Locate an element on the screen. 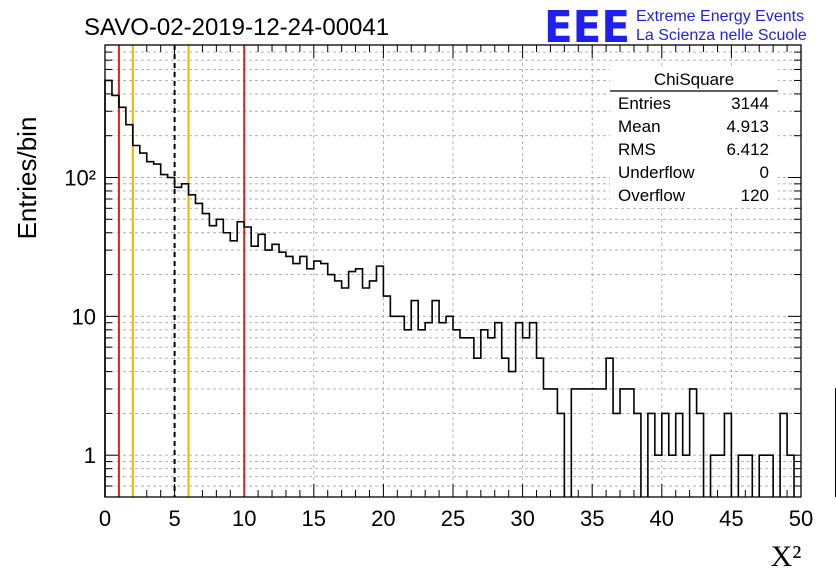 Image resolution: width=836 pixels, height=572 pixels. x-axis-title: X² is located at coordinates (786, 556).